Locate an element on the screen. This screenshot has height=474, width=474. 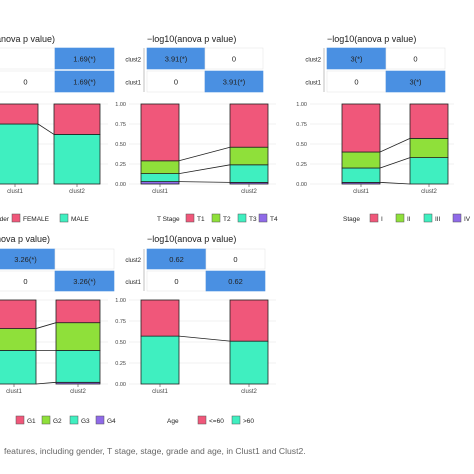
stage-legend-label: I is located at coordinates (382, 219).